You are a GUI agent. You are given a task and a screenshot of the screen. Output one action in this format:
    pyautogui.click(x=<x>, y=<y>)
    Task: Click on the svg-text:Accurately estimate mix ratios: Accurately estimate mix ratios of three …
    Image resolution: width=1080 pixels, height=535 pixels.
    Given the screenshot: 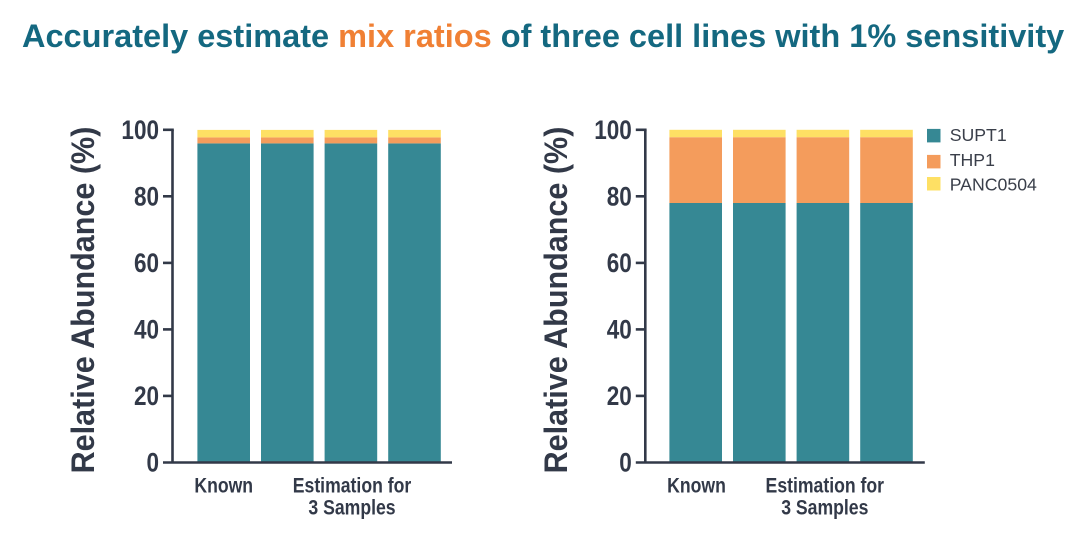 What is the action you would take?
    pyautogui.click(x=543, y=36)
    